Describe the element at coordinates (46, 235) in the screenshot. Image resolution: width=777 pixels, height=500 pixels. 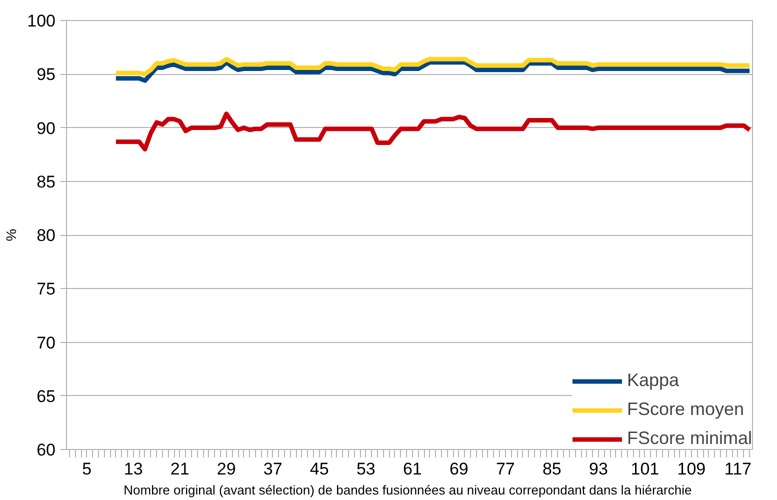
I see `y-tick-label: 80` at that location.